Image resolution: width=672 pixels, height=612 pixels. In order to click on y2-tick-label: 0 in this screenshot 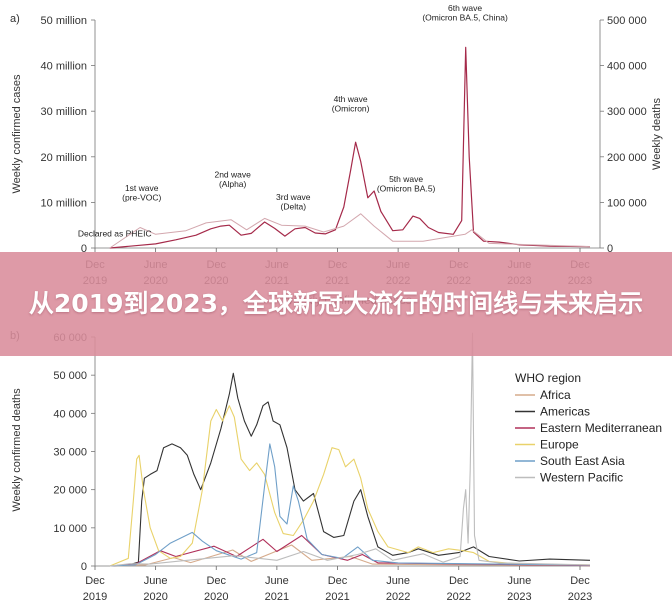, I will do `click(610, 249)`.